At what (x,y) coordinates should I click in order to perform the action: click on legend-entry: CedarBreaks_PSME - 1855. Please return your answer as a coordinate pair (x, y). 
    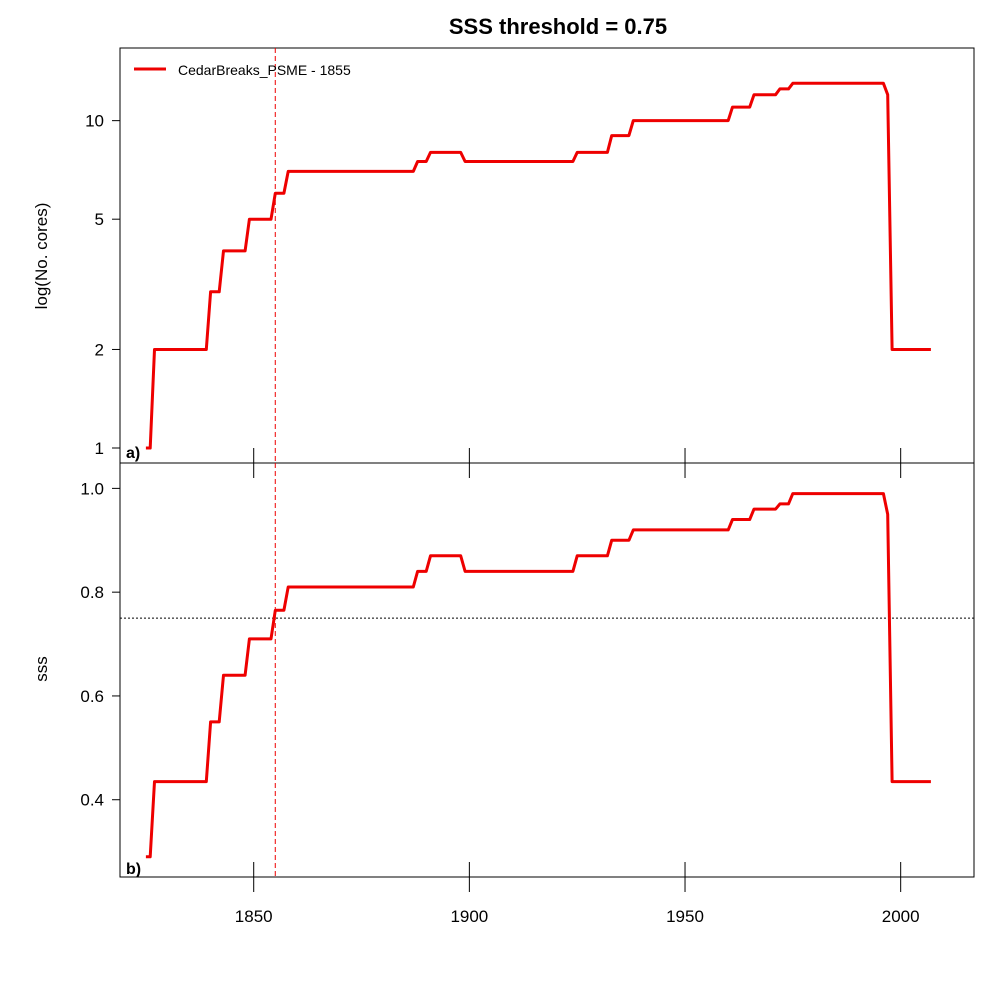
    Looking at the image, I should click on (264, 70).